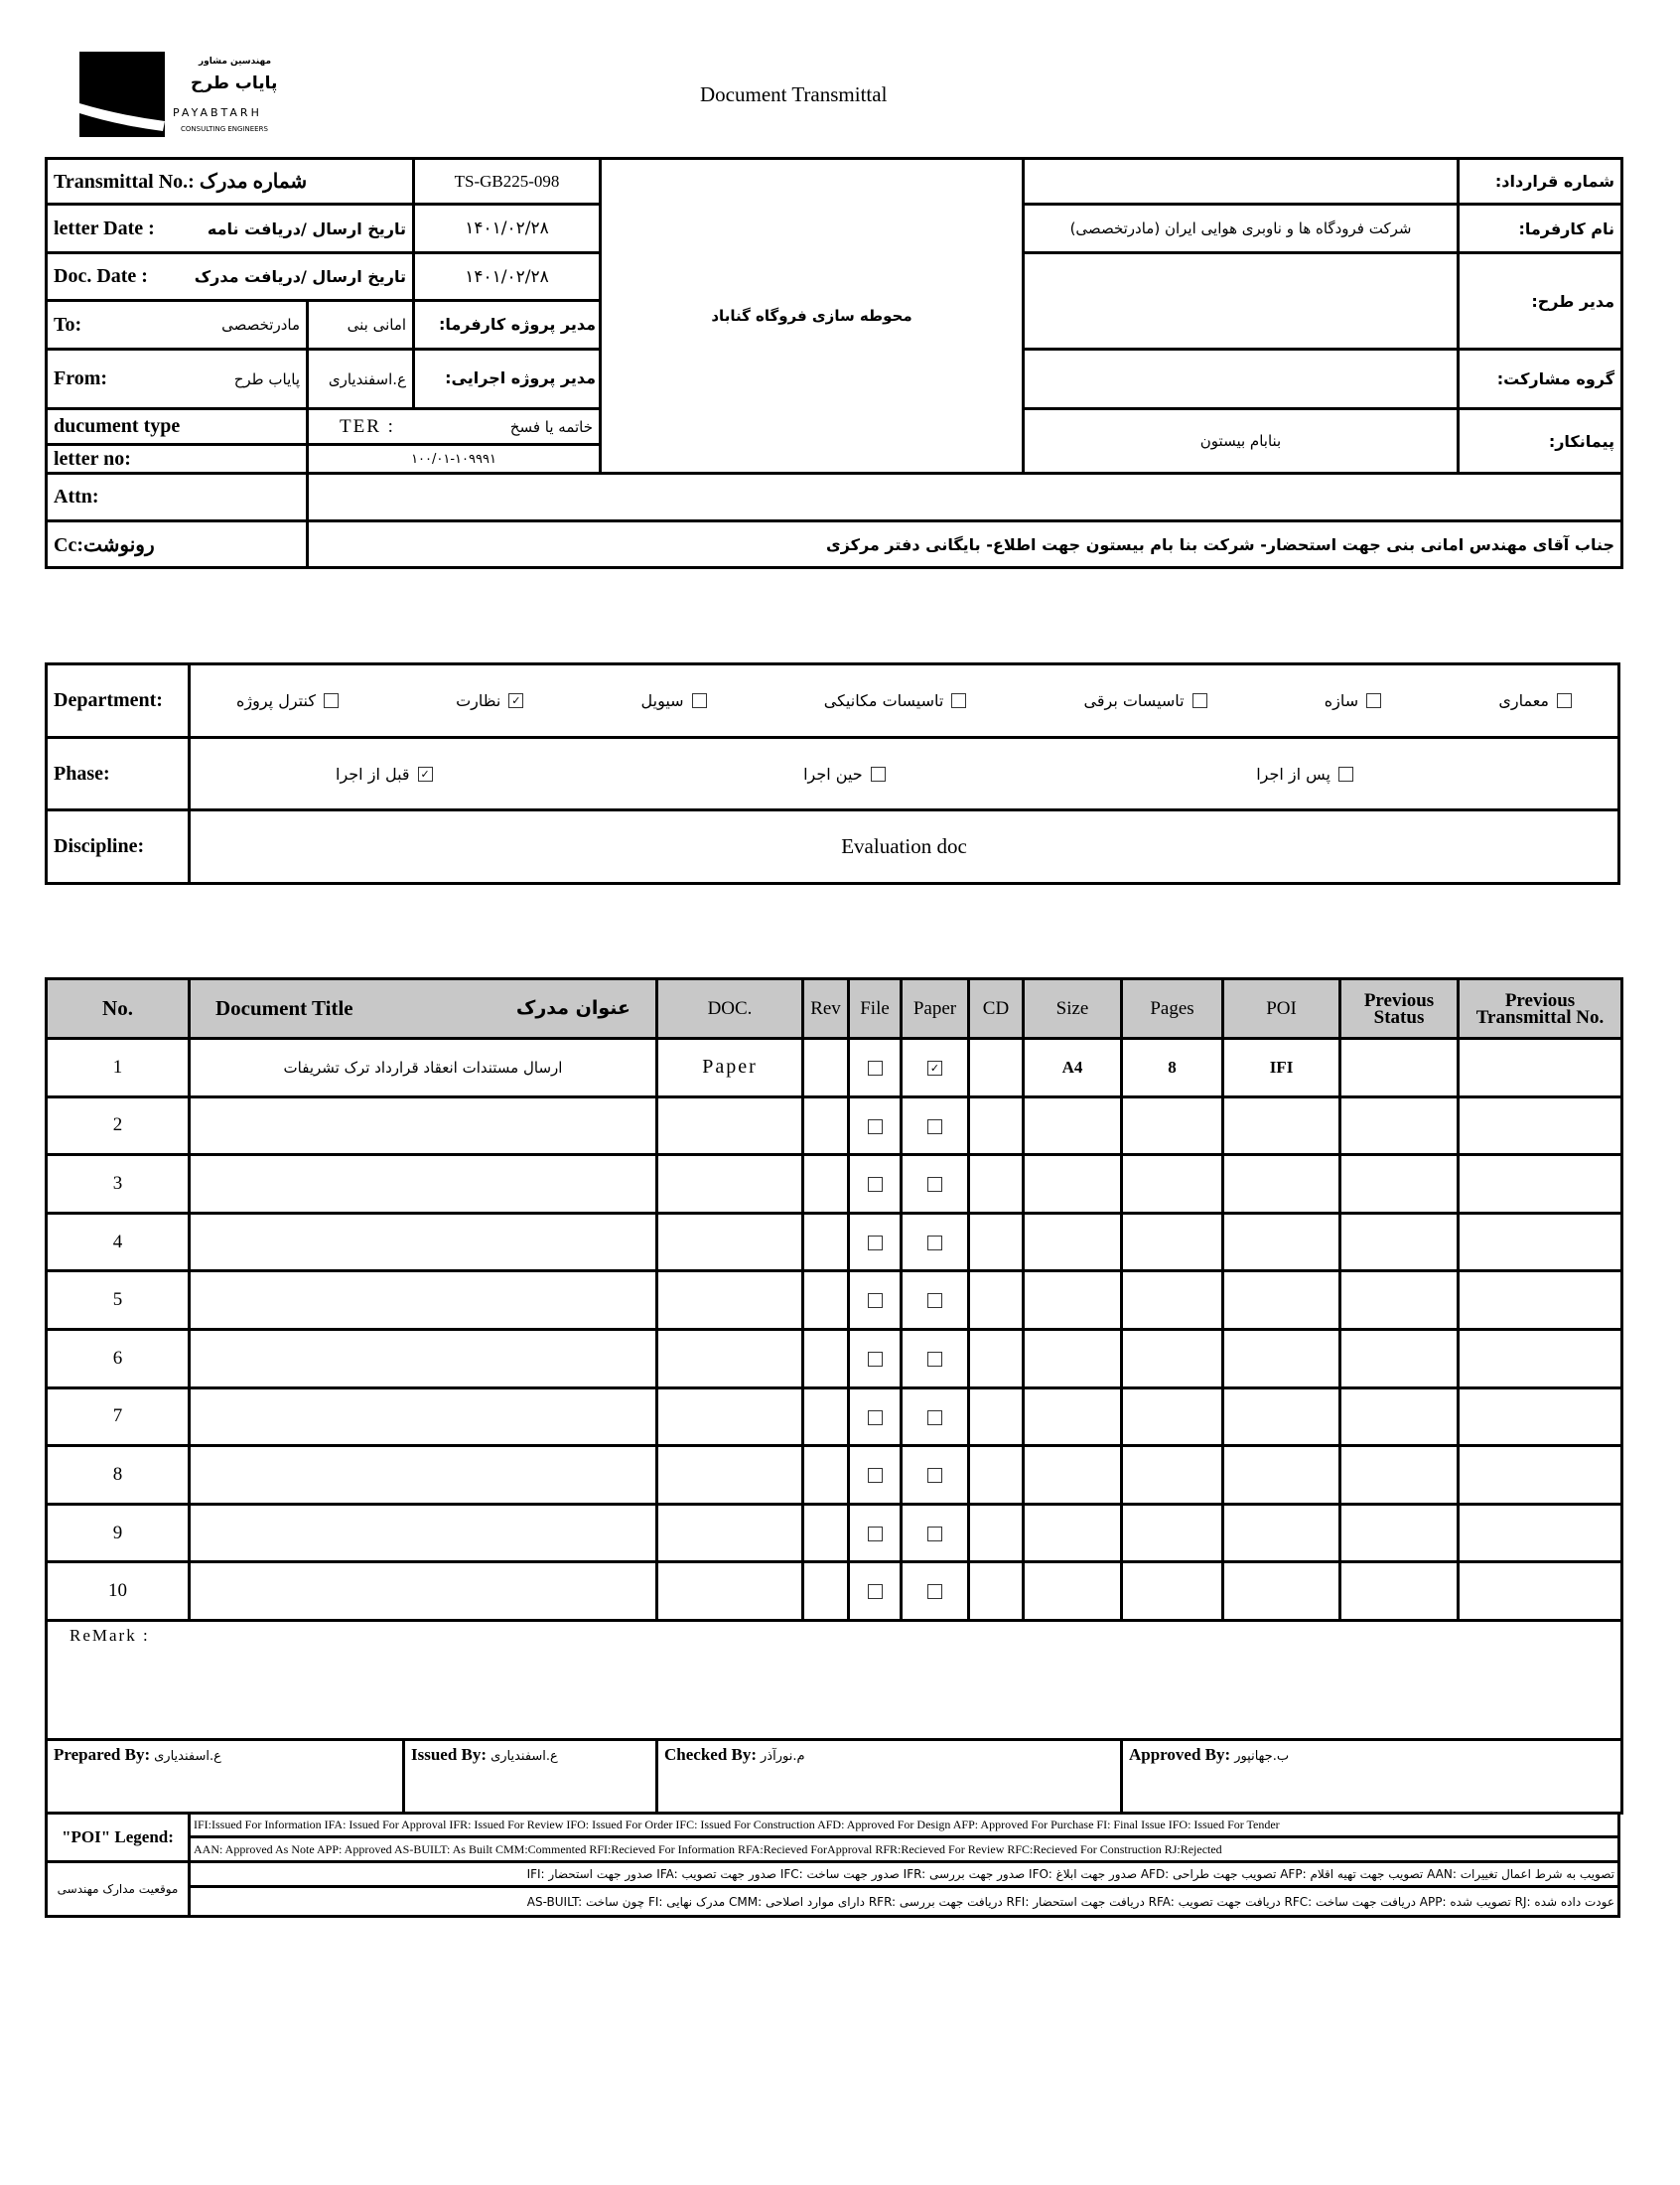 Image resolution: width=1680 pixels, height=2185 pixels. Describe the element at coordinates (1540, 1000) in the screenshot. I see `col-prev-tr-1: Previous` at that location.